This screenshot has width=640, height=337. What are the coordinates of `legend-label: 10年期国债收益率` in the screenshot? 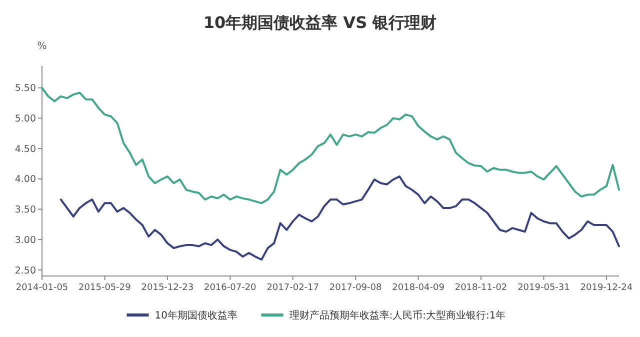 It's located at (196, 316).